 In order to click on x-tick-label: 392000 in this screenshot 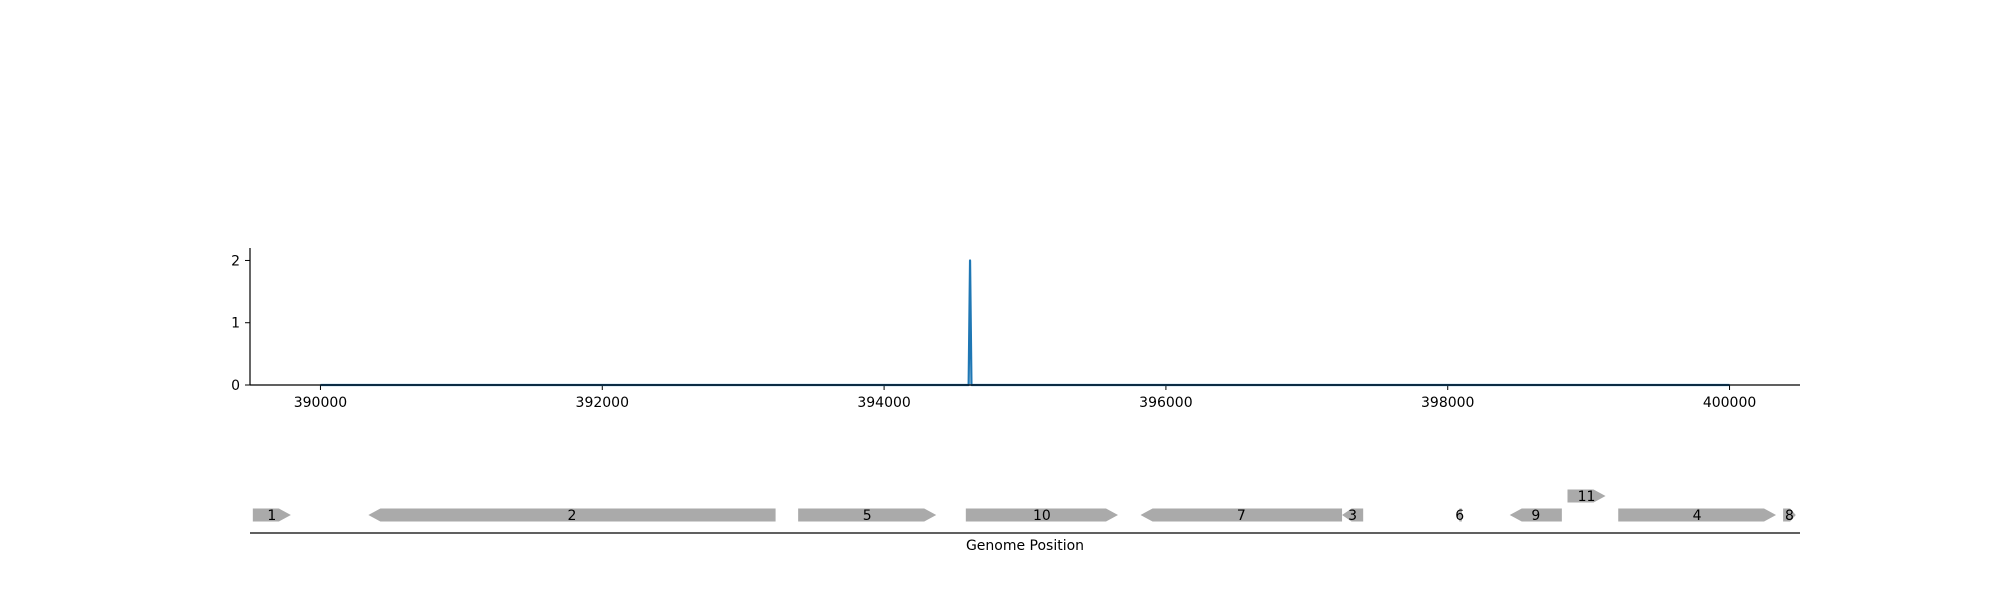, I will do `click(602, 403)`.